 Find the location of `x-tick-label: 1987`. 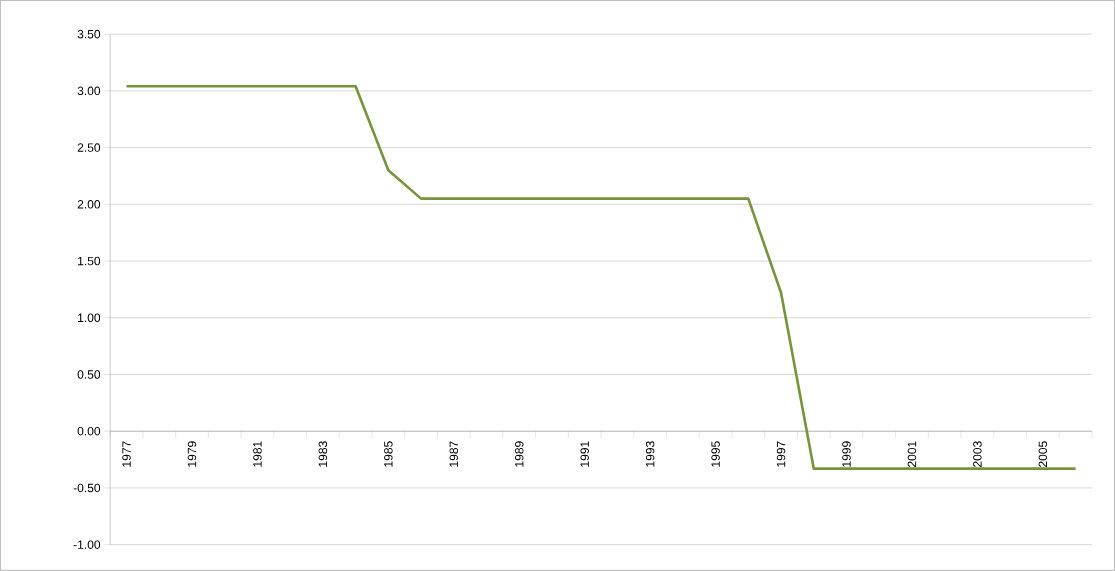

x-tick-label: 1987 is located at coordinates (454, 454).